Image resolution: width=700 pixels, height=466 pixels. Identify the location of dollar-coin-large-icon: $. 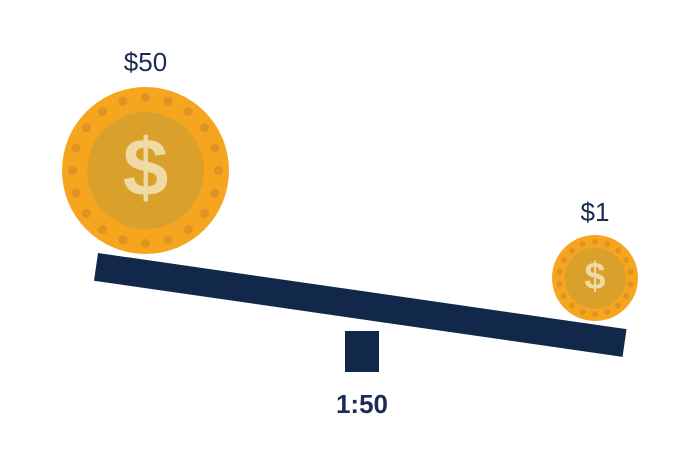
(145, 170).